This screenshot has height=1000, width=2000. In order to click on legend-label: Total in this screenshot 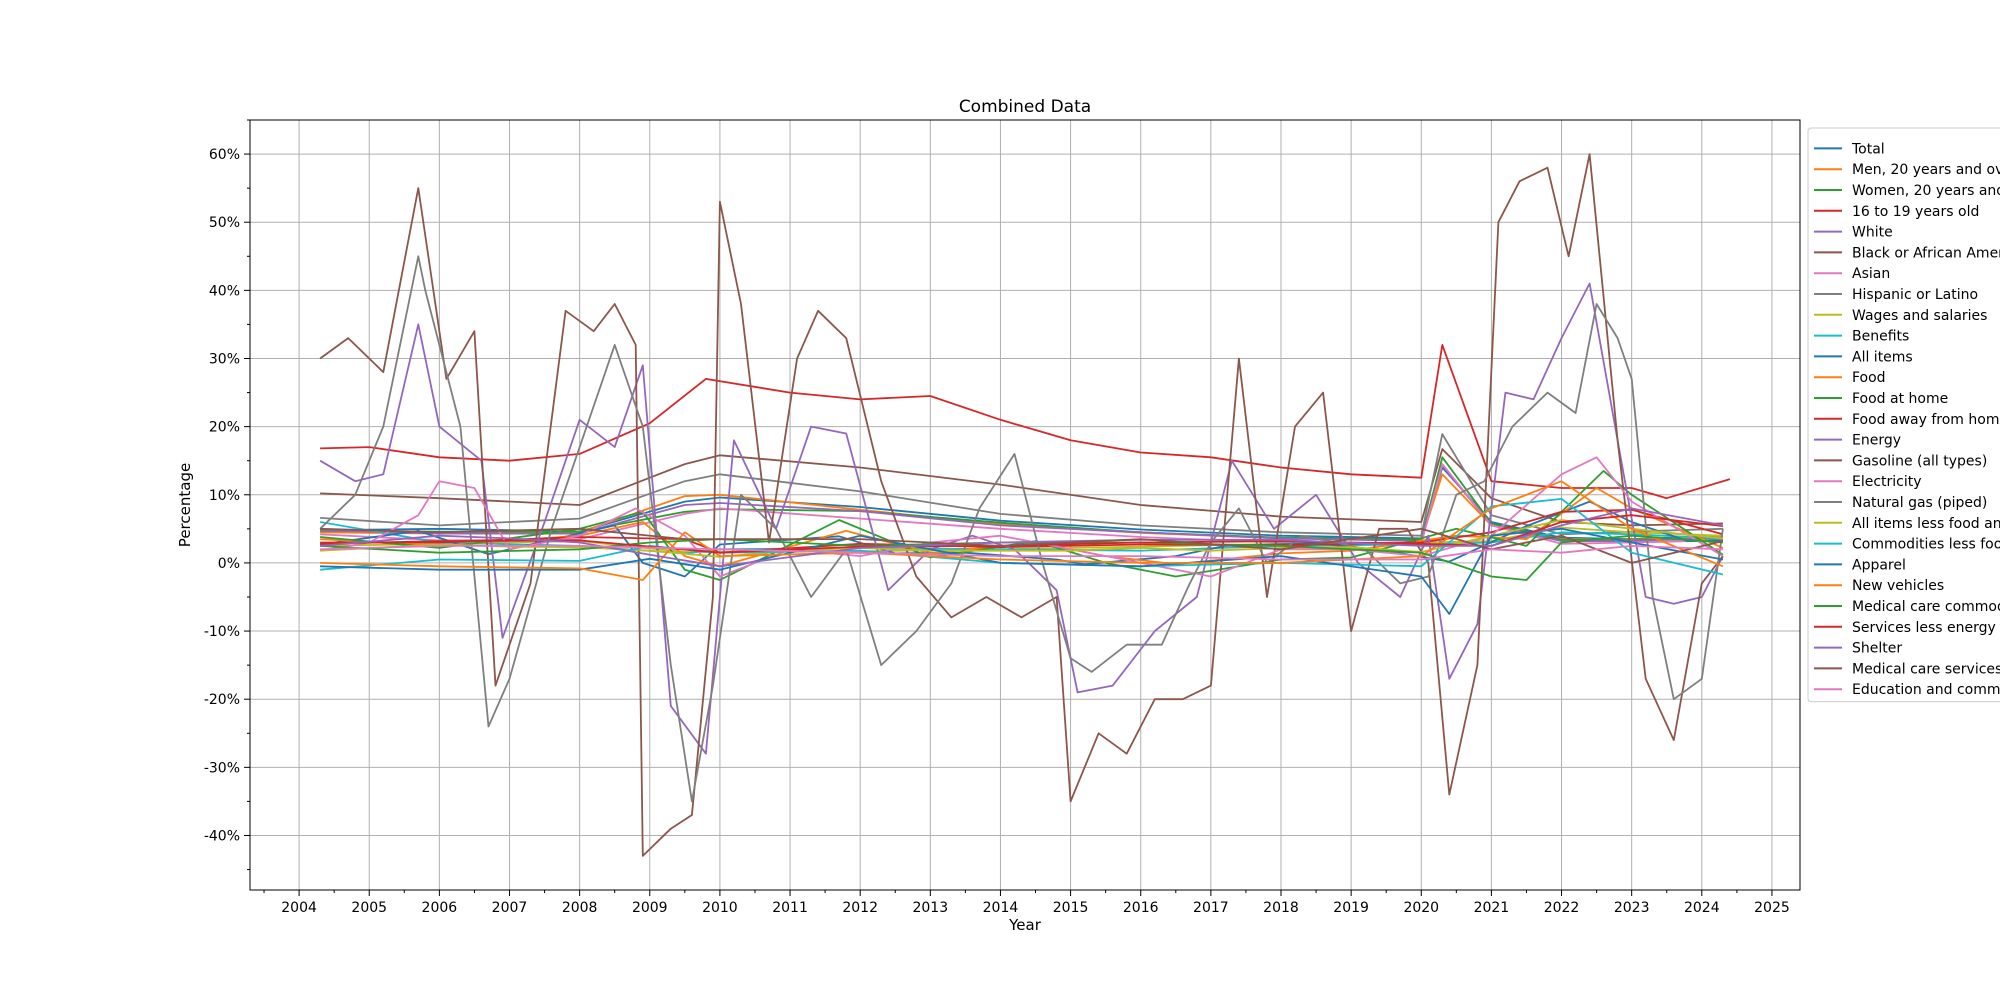, I will do `click(1868, 149)`.